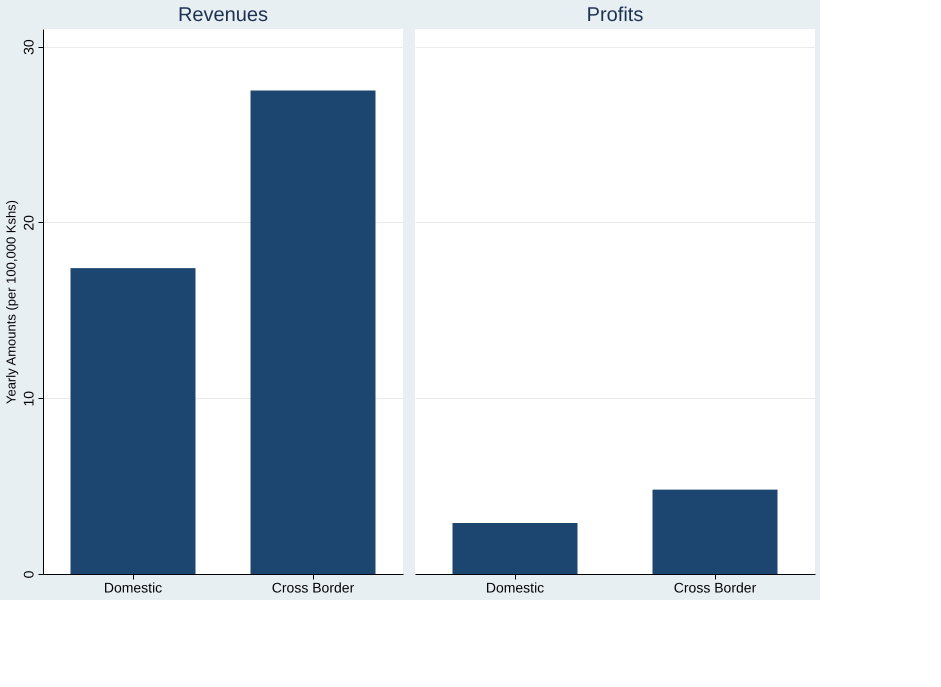  Describe the element at coordinates (223, 15) in the screenshot. I see `chart-title: Revenues` at that location.